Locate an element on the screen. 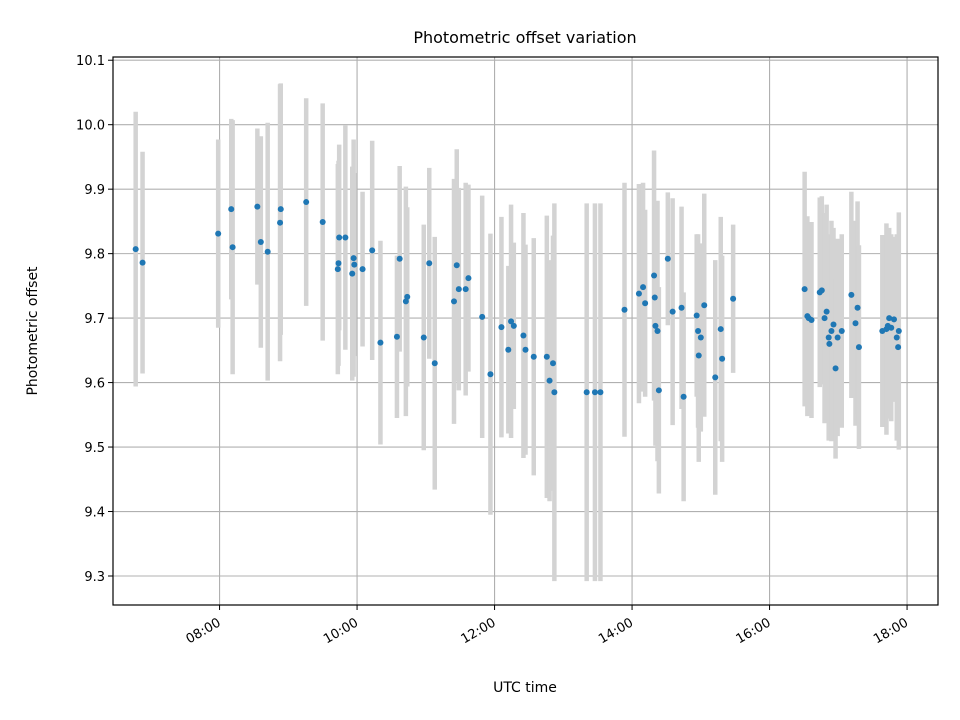 This screenshot has height=720, width=960. y-tick-label: 9.9 is located at coordinates (94, 190).